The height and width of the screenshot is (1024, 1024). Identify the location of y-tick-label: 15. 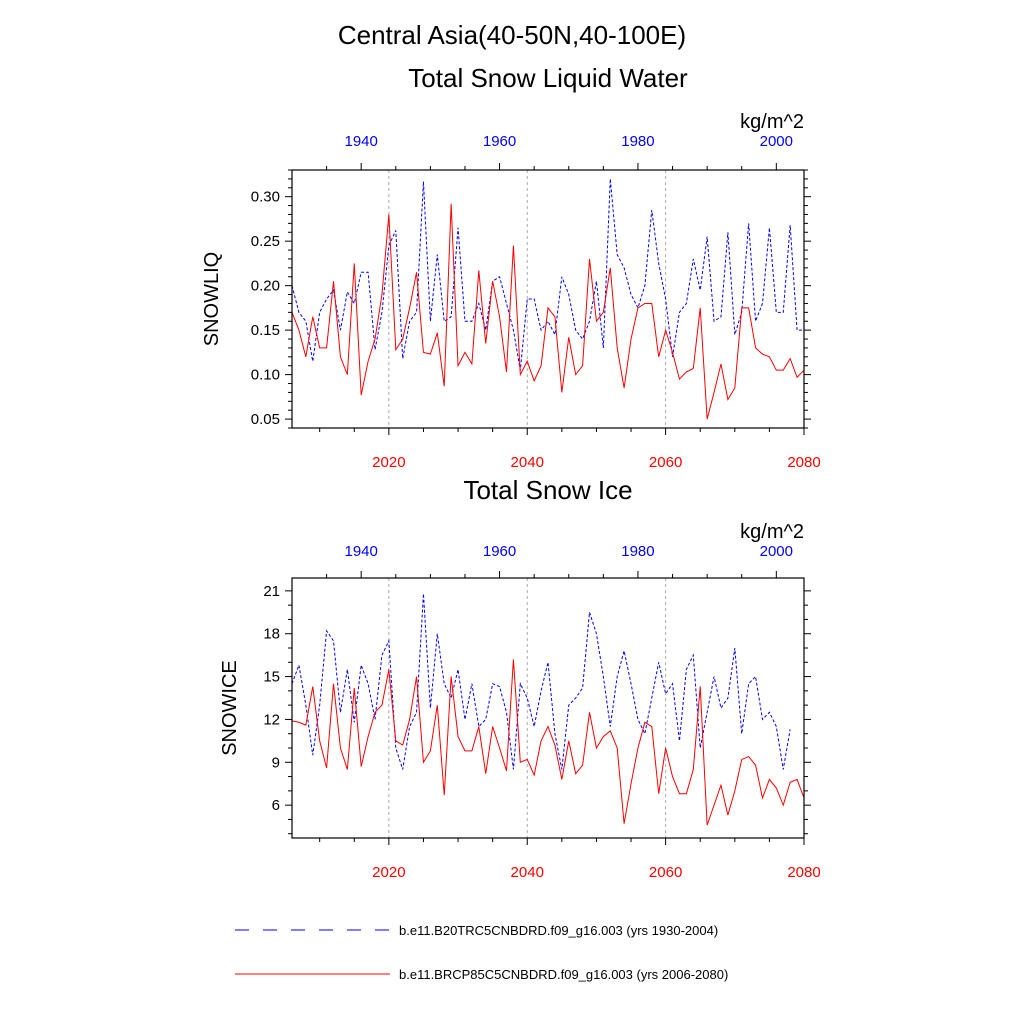
(271, 677).